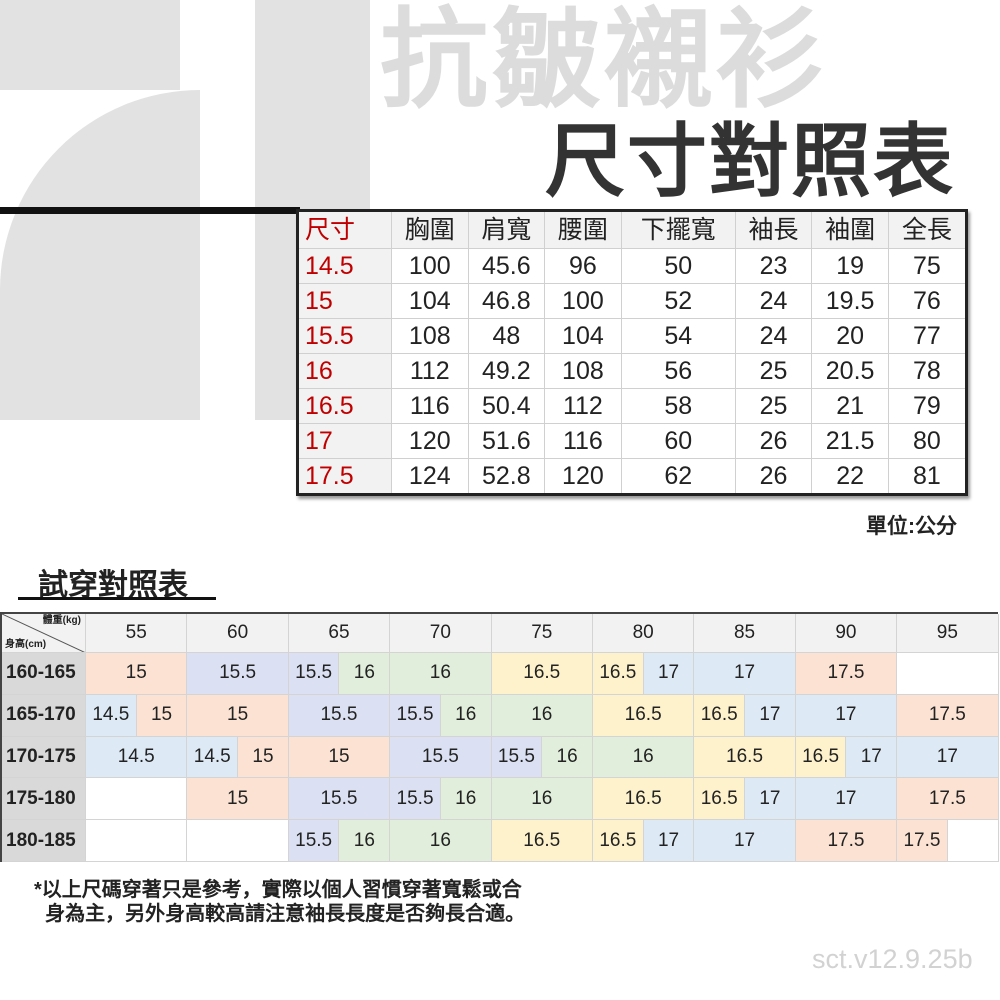  I want to click on size-cell: 14.5, so click(344, 266).